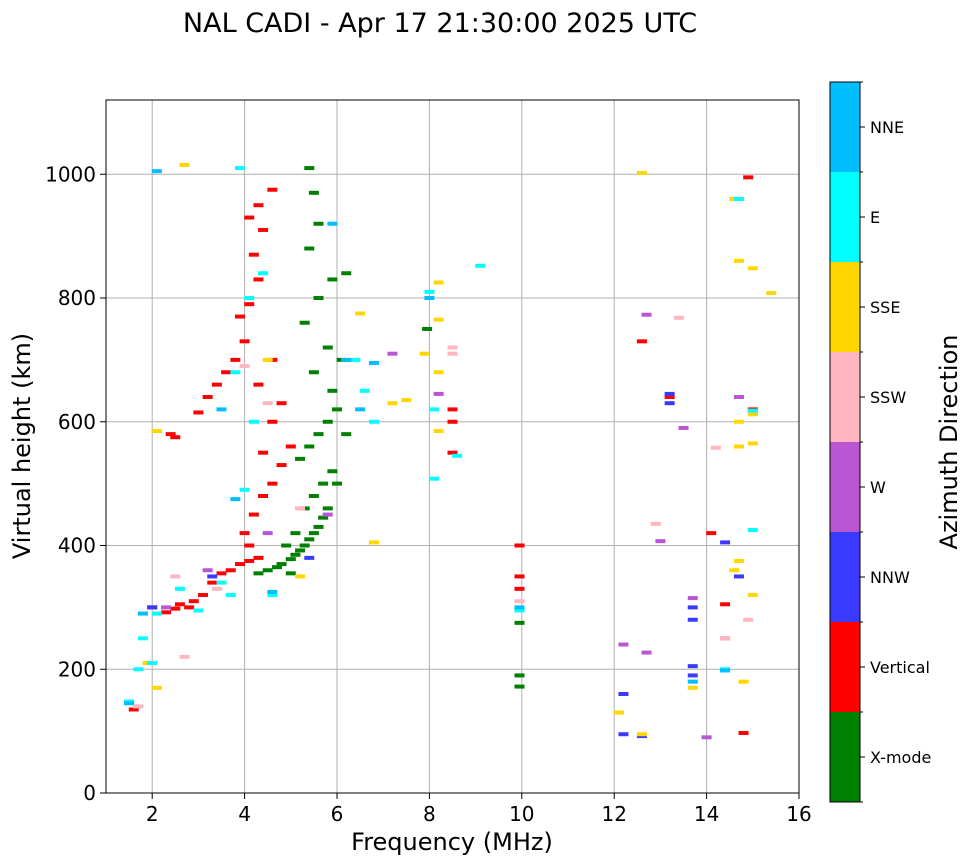 The image size is (972, 865). What do you see at coordinates (22, 446) in the screenshot?
I see `y-axis-label: Virtual height (km)` at bounding box center [22, 446].